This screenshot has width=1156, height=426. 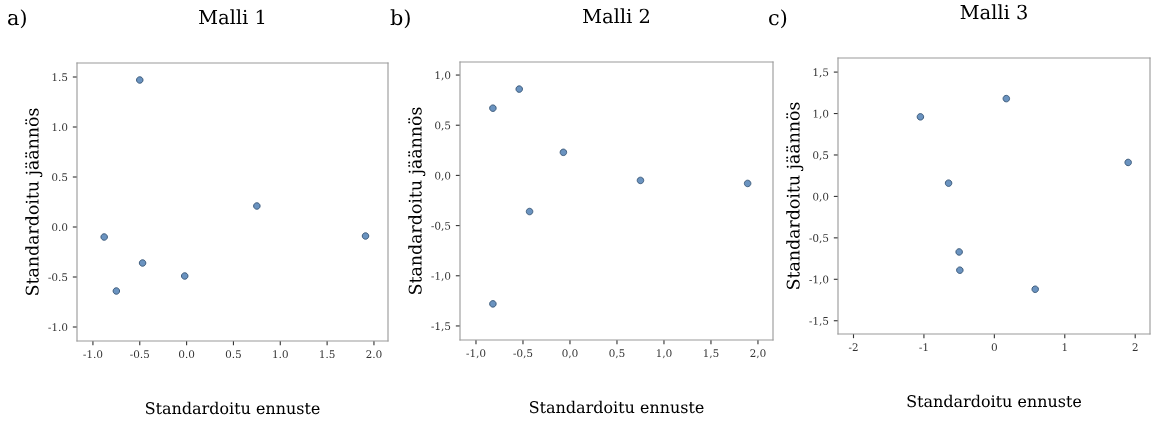 I want to click on chart-title: Malli 3, so click(x=993, y=12).